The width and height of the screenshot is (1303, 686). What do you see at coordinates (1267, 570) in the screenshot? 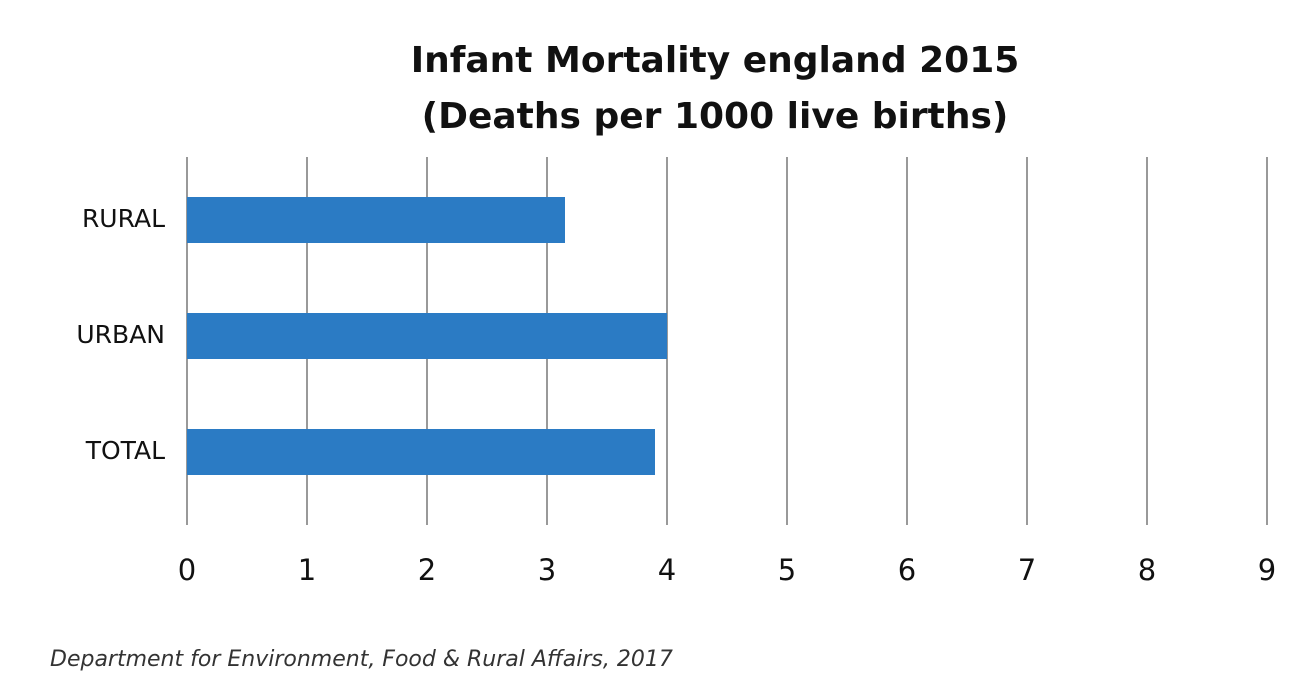
I see `x-tick-label: 9` at bounding box center [1267, 570].